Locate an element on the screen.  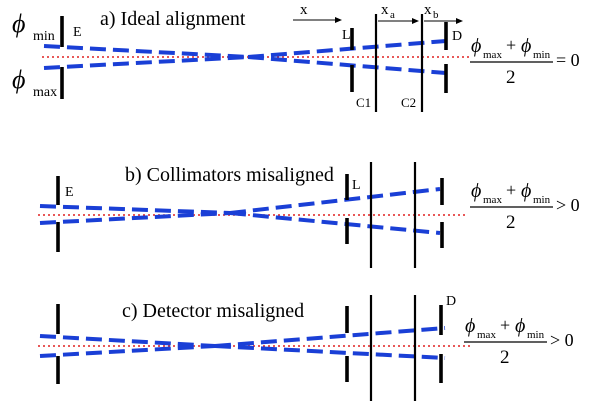
formula-a-phi2: ϕ is located at coordinates (526, 46).